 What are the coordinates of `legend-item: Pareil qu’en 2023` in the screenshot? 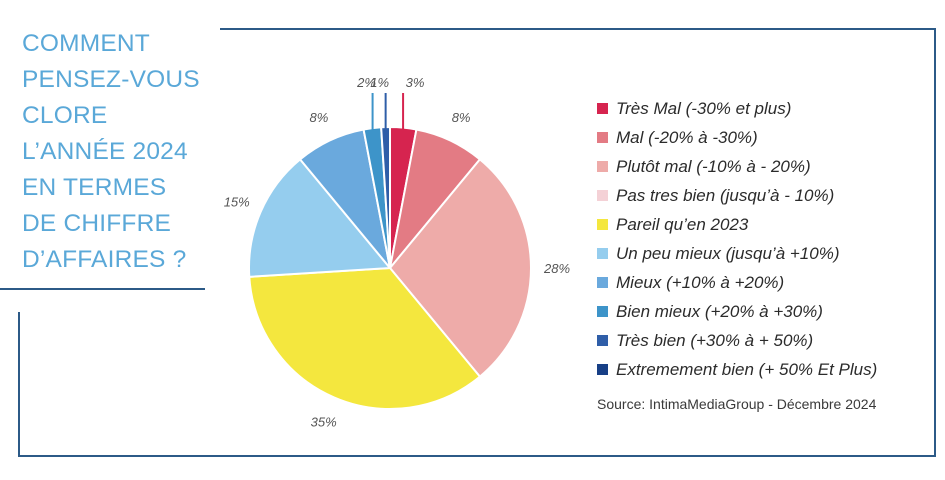 It's located at (737, 224).